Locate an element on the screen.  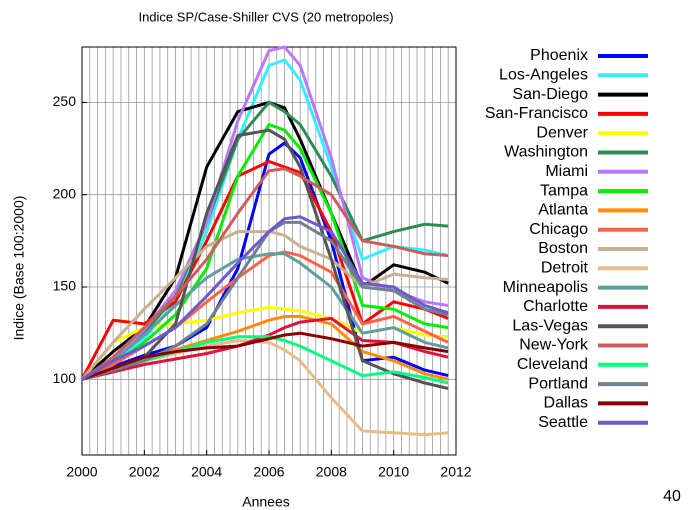
legend-label: San-Diego is located at coordinates (550, 94).